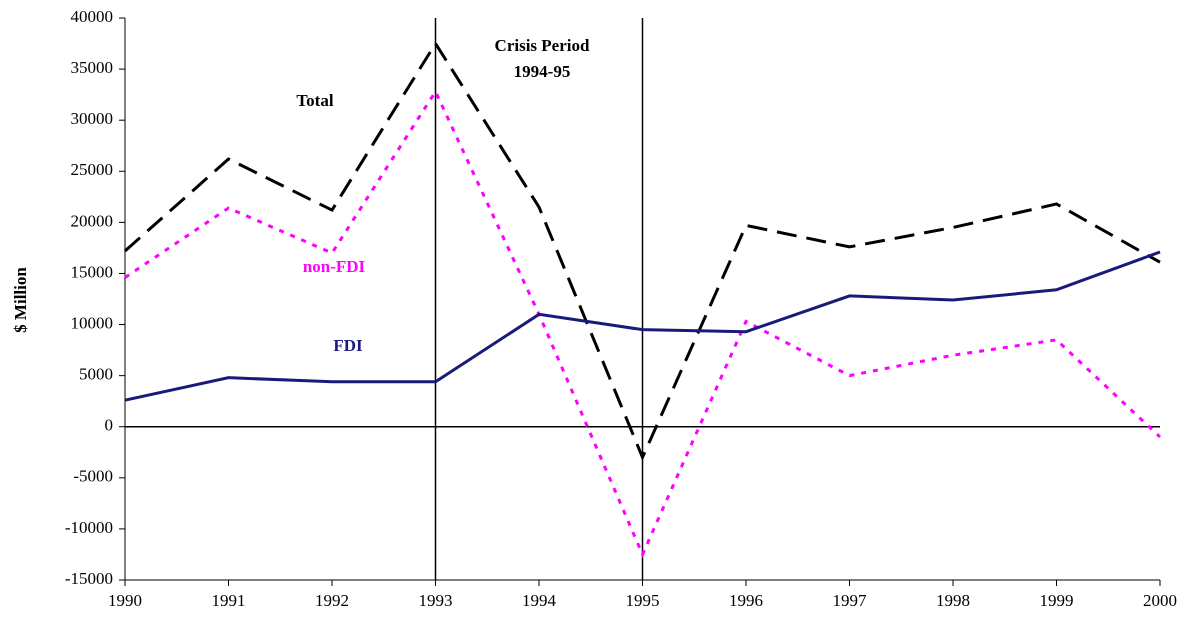 Image resolution: width=1192 pixels, height=626 pixels. Describe the element at coordinates (334, 266) in the screenshot. I see `series-label: non-FDI` at that location.